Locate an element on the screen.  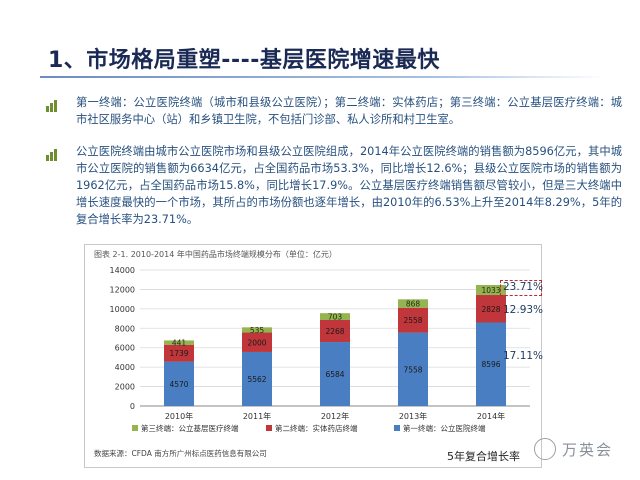
data-label-s2-3: 2558 is located at coordinates (412, 320).